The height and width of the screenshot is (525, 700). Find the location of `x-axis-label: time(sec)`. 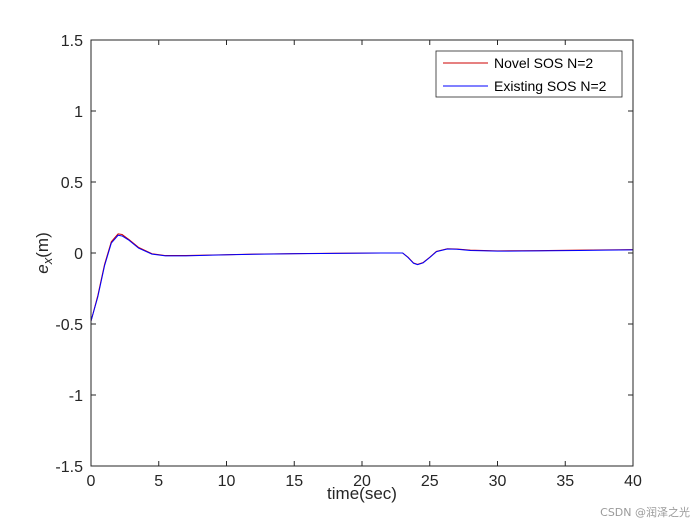

x-axis-label: time(sec) is located at coordinates (362, 493).